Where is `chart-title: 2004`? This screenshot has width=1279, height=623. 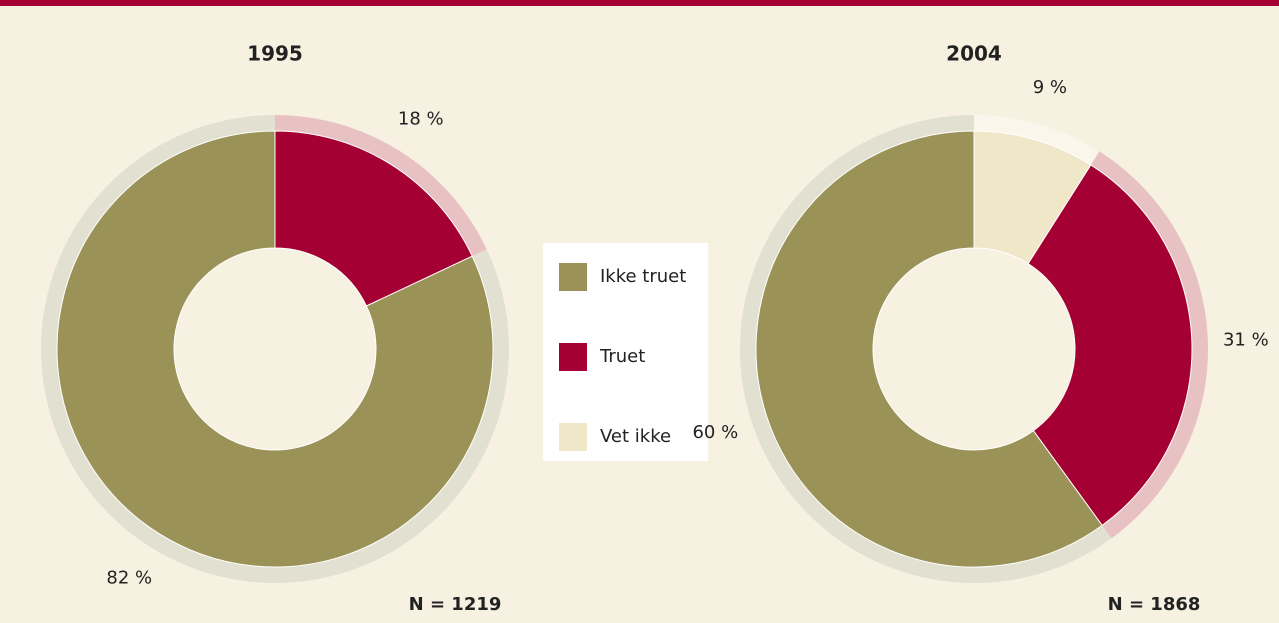 chart-title: 2004 is located at coordinates (974, 54).